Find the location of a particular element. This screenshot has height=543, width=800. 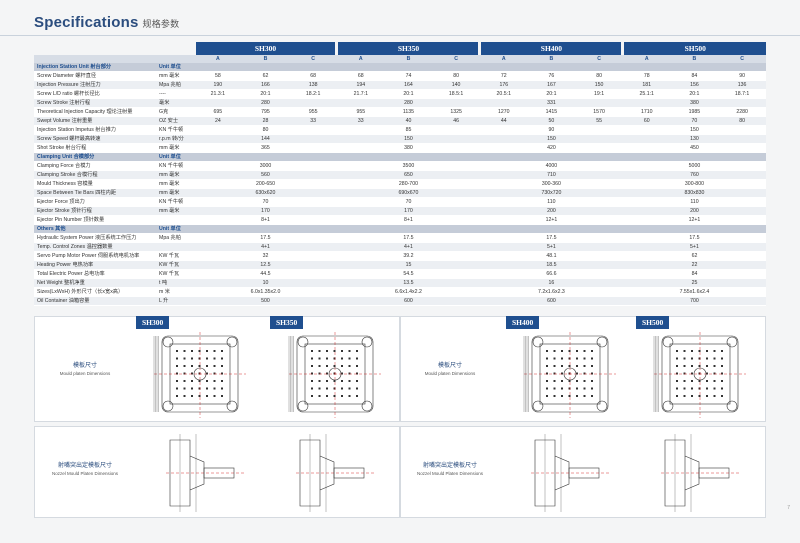

spec-value: 1270 is located at coordinates (503, 112).